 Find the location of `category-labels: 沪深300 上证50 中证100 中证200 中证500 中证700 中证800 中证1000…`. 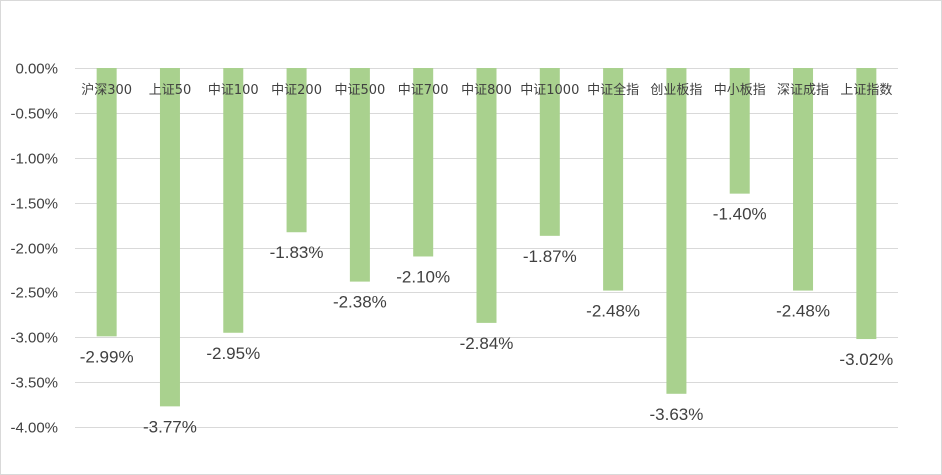

category-labels: 沪深300 上证50 中证100 中证200 中证500 中证700 中证800 中证1000… is located at coordinates (486, 90).